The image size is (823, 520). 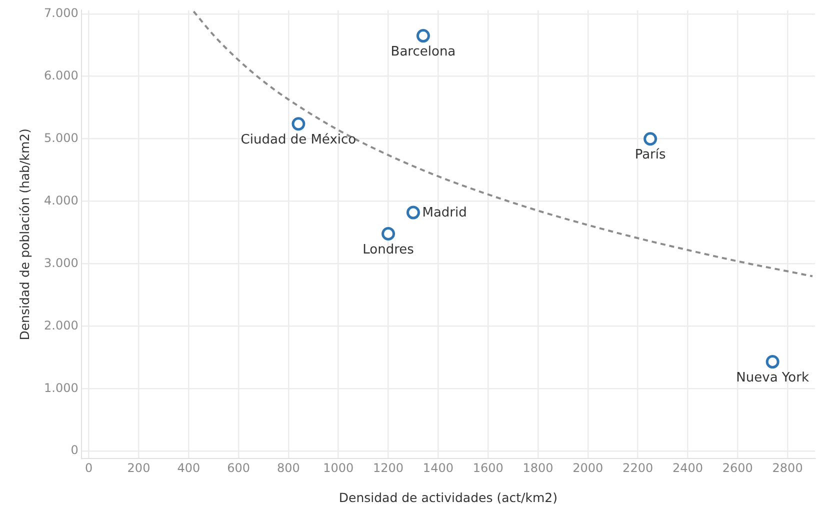 What do you see at coordinates (737, 467) in the screenshot?
I see `x-tick-label: 2600` at bounding box center [737, 467].